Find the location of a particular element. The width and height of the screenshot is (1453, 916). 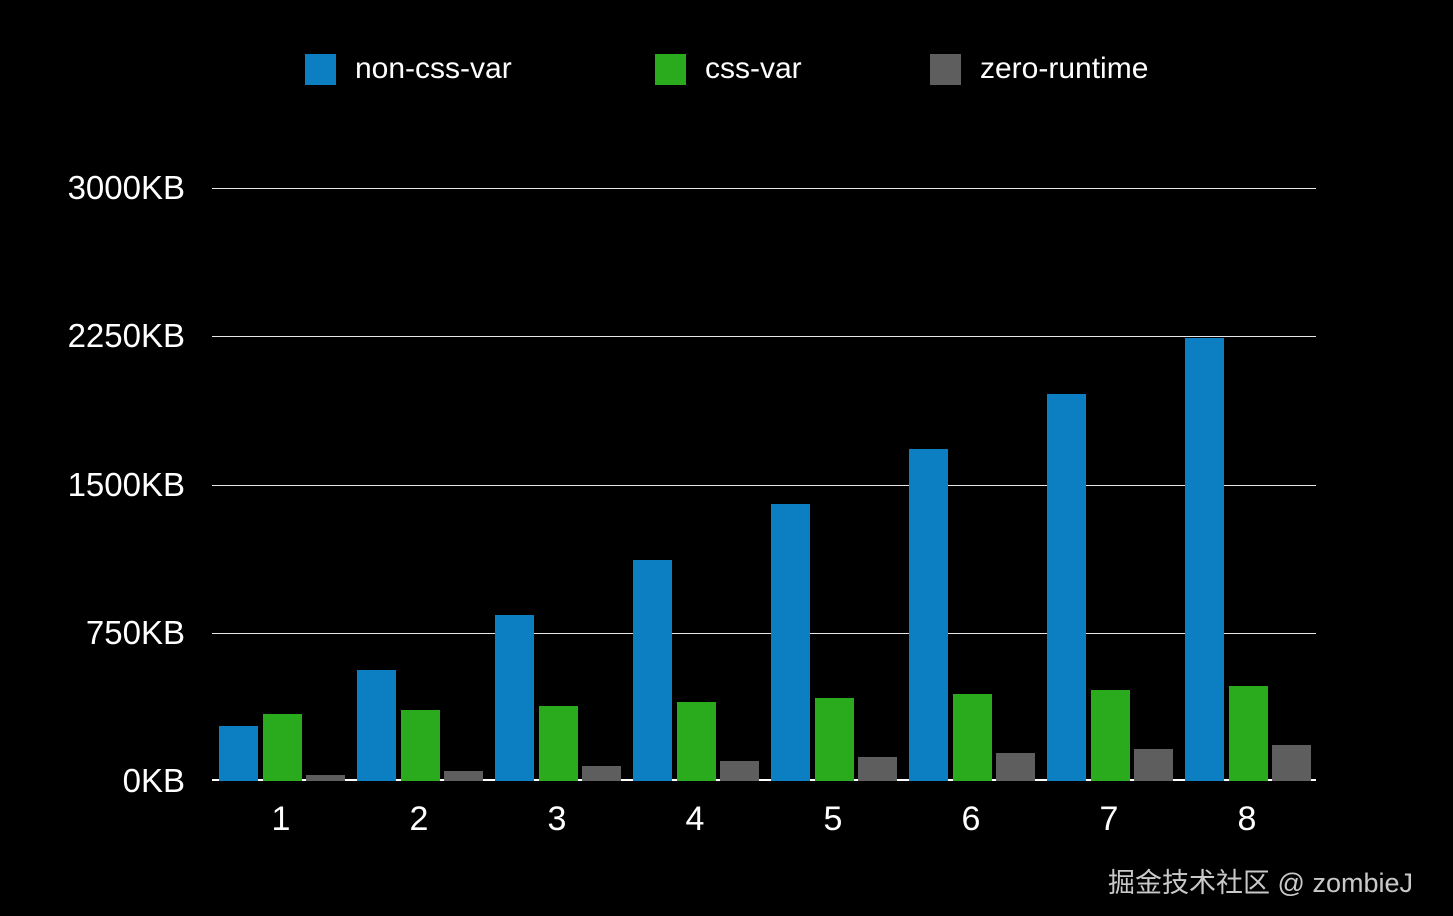

y-axis-tick-label: 1500KB is located at coordinates (126, 484).